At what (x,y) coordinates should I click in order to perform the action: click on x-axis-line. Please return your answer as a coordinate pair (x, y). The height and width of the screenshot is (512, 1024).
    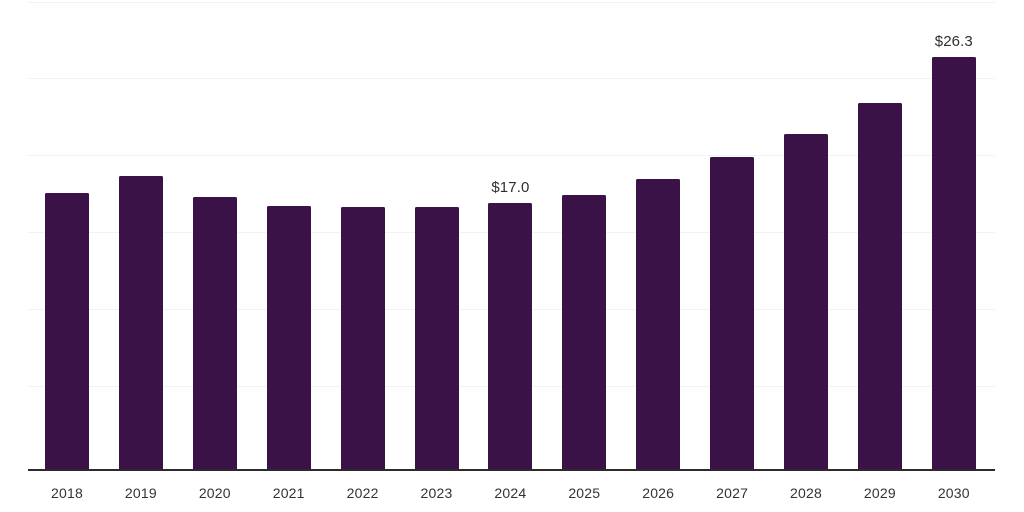
    Looking at the image, I should click on (511, 470).